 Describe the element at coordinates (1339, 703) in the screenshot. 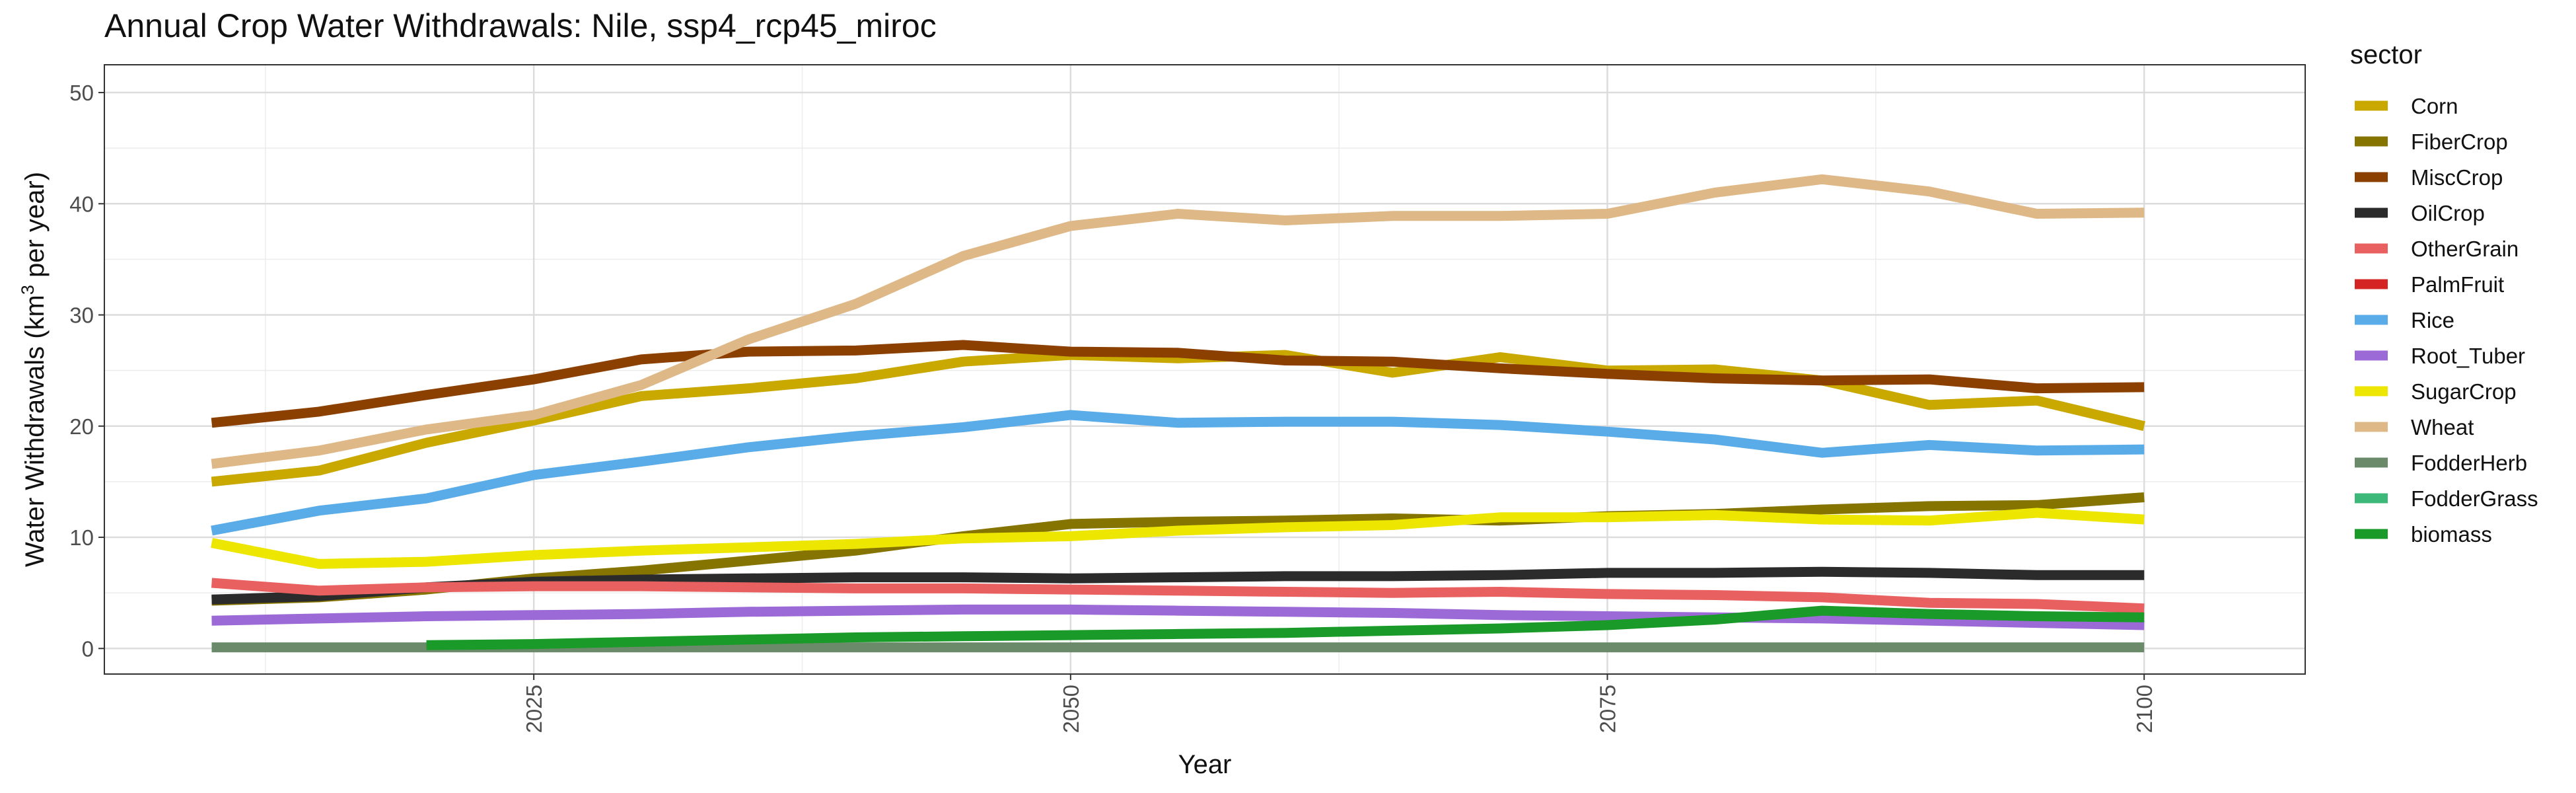

I see `x-axis: 2025 2050 2075 2100` at that location.